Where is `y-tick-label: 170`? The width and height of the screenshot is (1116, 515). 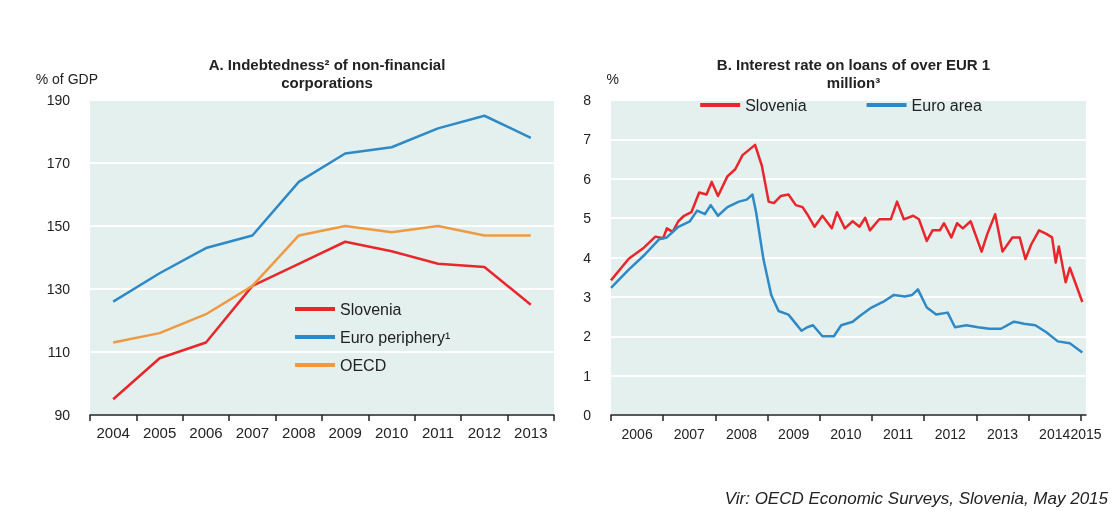 y-tick-label: 170 is located at coordinates (58, 163).